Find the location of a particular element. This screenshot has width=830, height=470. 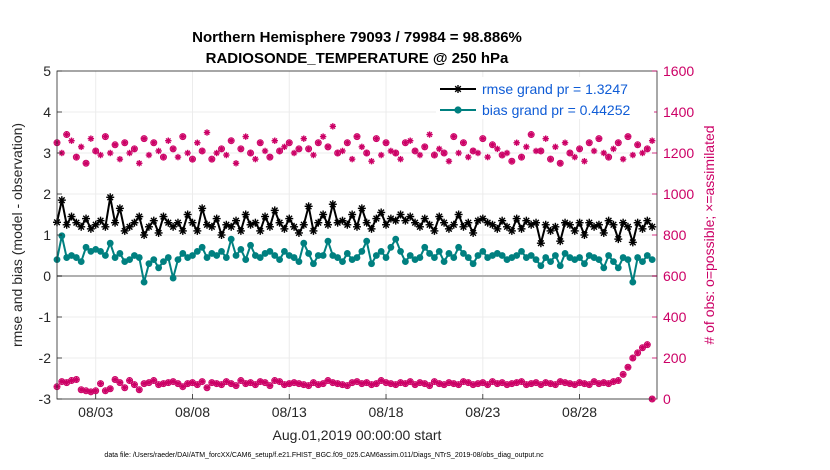

legend-bias-marker is located at coordinates (458, 110).